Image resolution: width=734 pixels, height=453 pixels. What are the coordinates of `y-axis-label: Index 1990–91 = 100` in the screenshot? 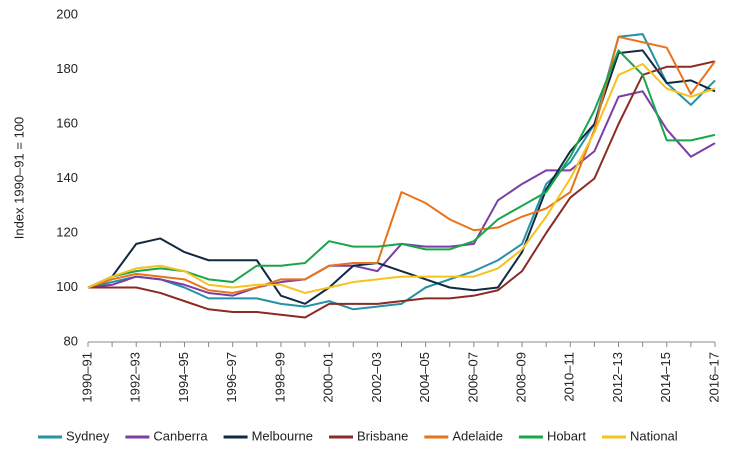 It's located at (18, 178).